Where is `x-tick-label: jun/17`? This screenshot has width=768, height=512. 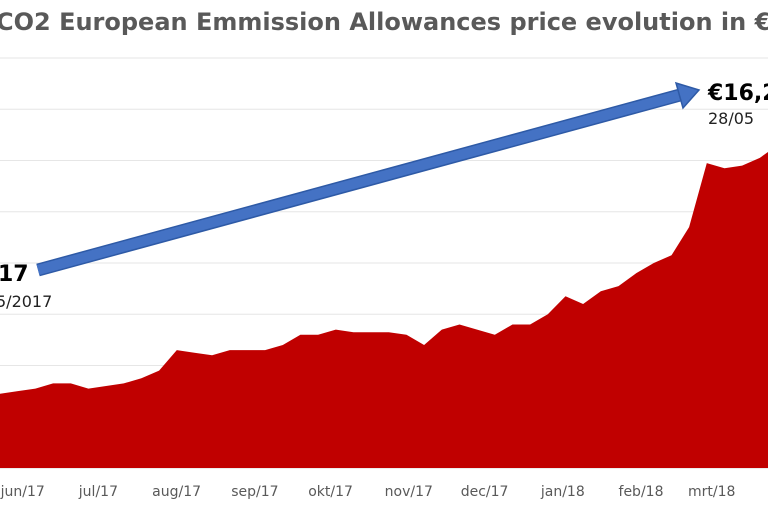
x-tick-label: jun/17 is located at coordinates (22, 492).